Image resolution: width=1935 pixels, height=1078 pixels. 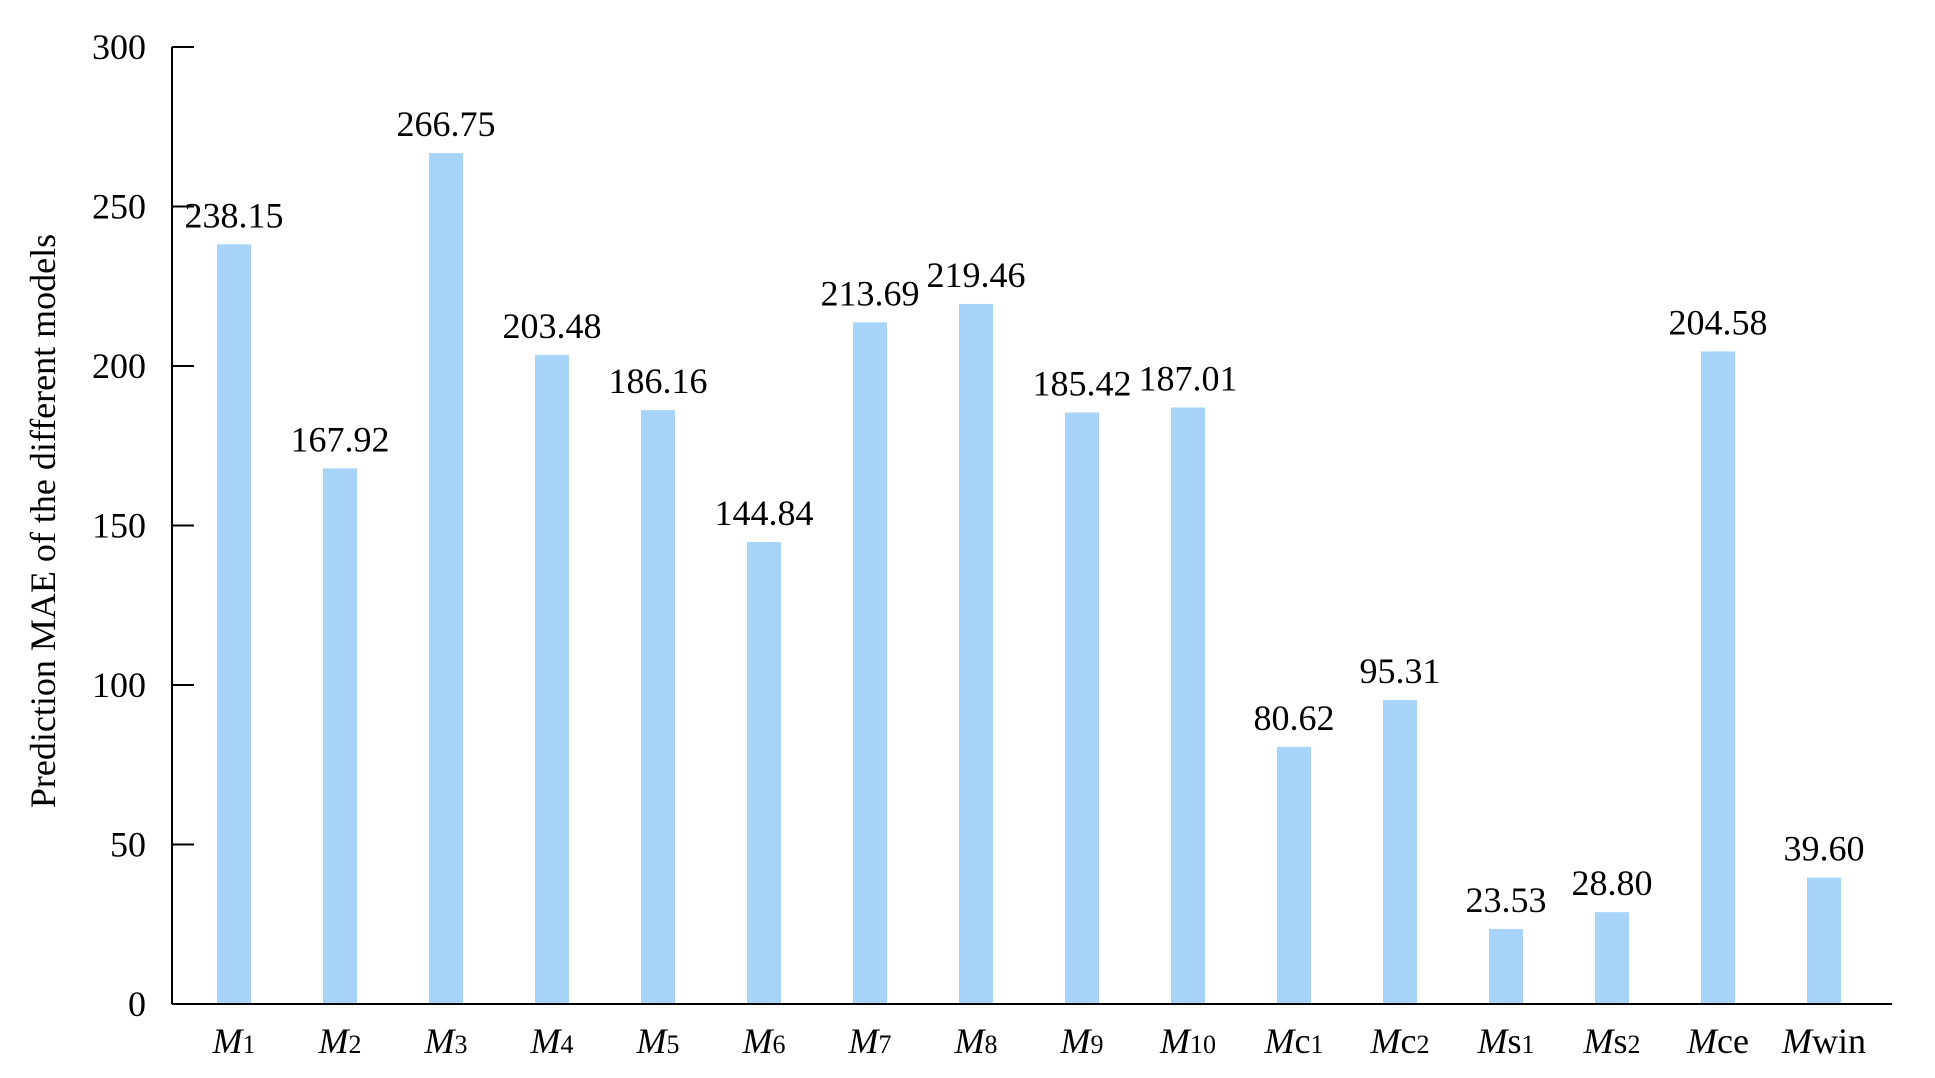 What do you see at coordinates (1506, 900) in the screenshot?
I see `data-label-13: 23.53` at bounding box center [1506, 900].